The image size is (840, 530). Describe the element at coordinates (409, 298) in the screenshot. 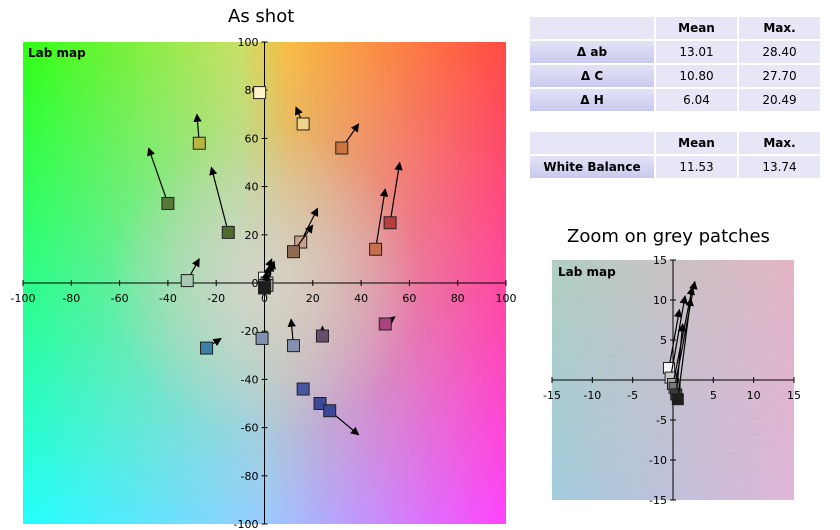

I see `x-tick-label: 60` at that location.